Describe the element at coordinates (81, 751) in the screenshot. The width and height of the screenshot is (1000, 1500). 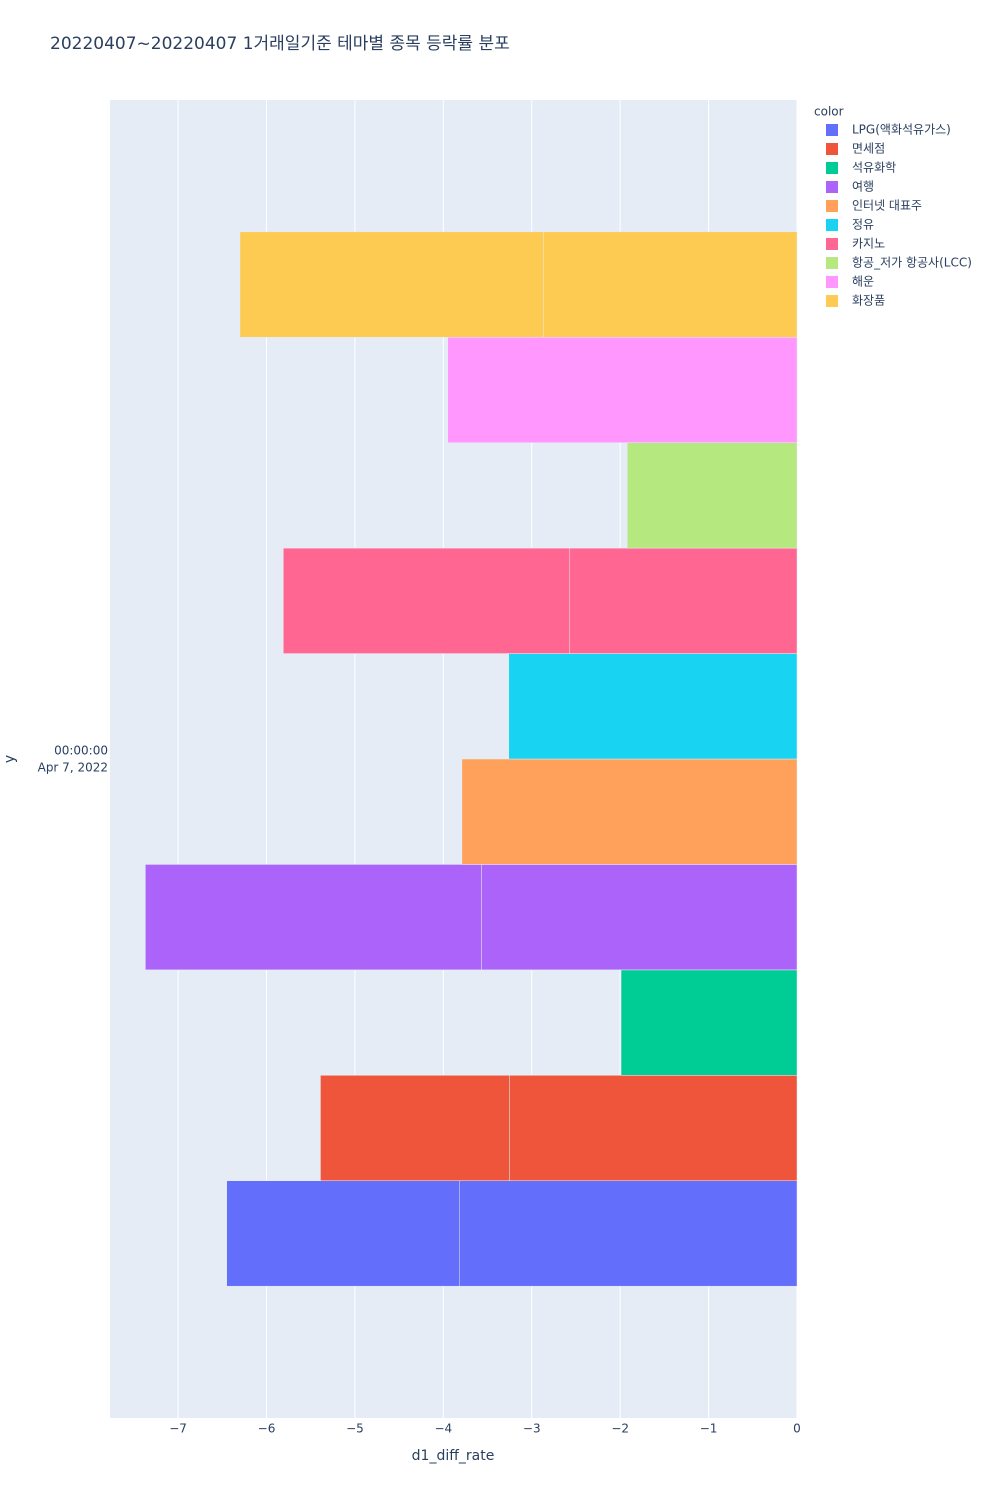
I see `y-tick-label: 00:00:00` at that location.